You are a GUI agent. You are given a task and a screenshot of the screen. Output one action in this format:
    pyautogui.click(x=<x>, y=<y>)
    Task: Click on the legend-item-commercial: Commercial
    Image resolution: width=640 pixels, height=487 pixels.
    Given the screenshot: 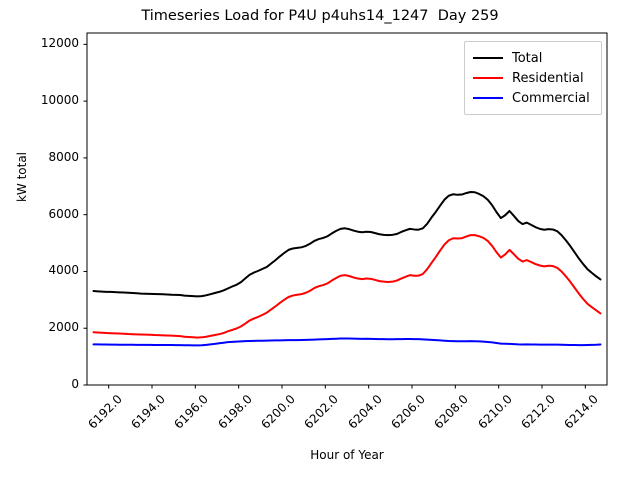 What is the action you would take?
    pyautogui.click(x=533, y=98)
    